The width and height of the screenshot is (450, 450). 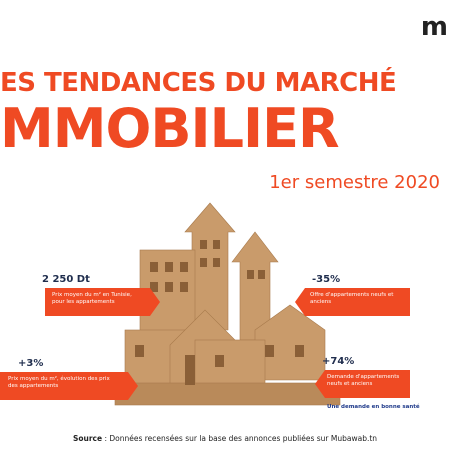 I want to click on source-label: Source, so click(x=87, y=438).